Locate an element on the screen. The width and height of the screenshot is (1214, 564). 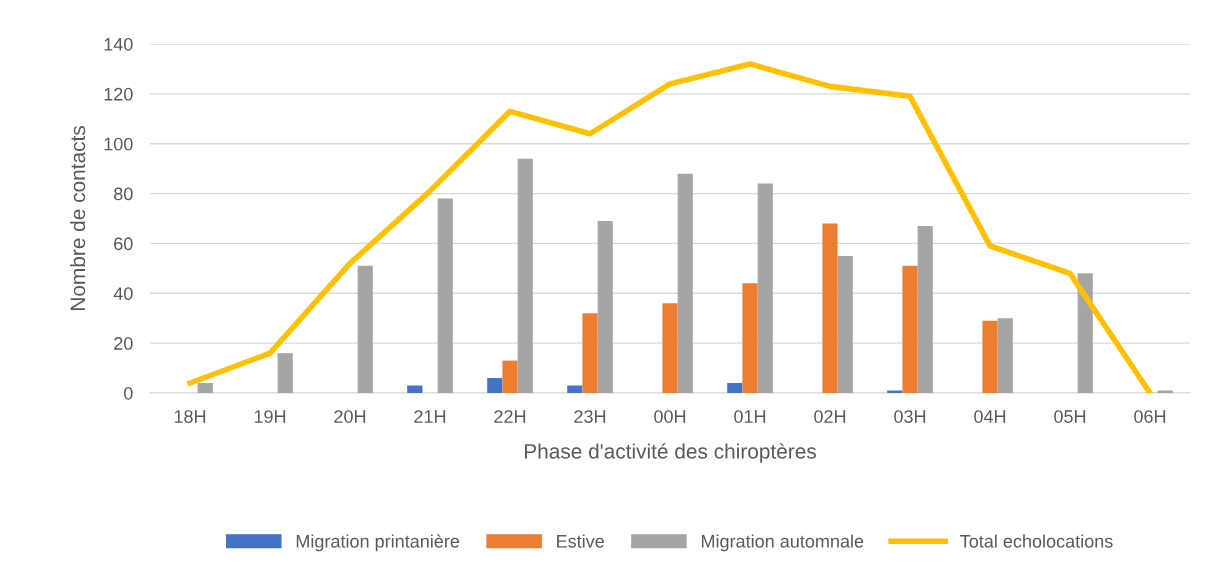
y-tick-label: 20 is located at coordinates (123, 343).